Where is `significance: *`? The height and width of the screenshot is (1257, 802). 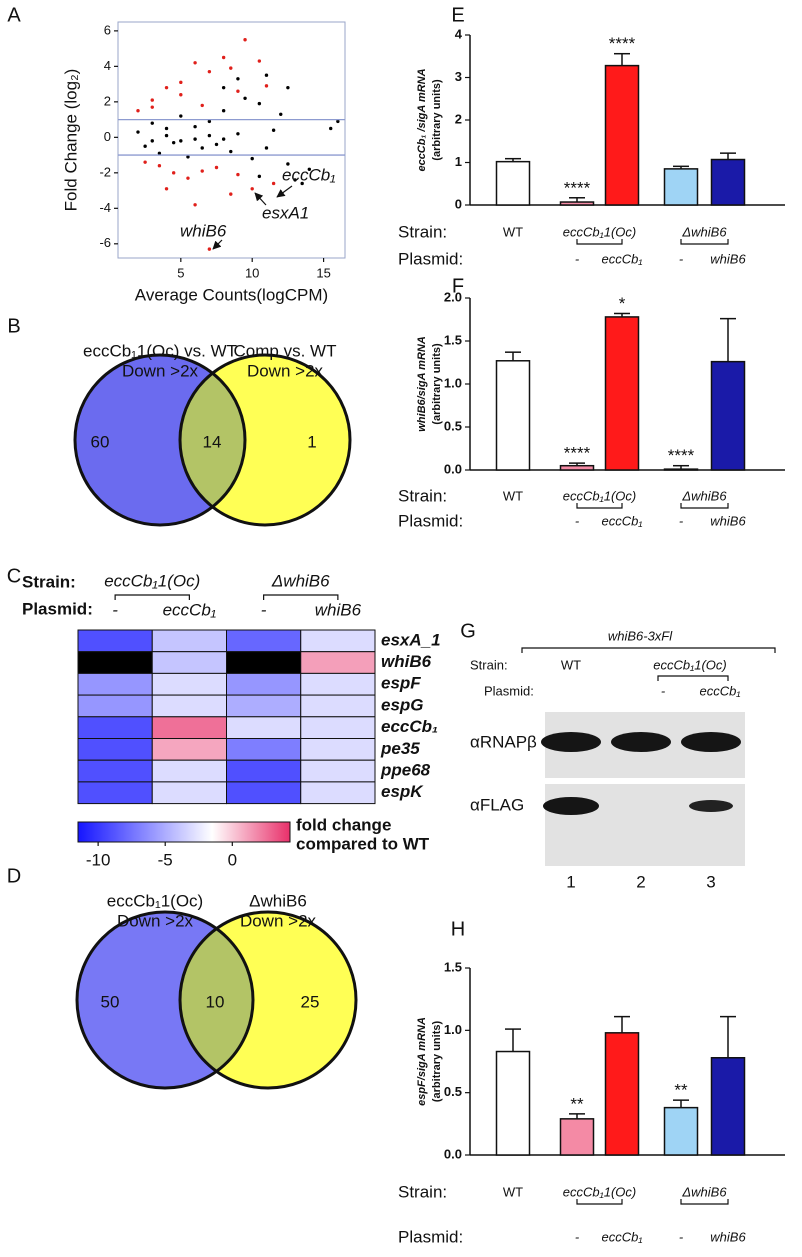 significance: * is located at coordinates (622, 303).